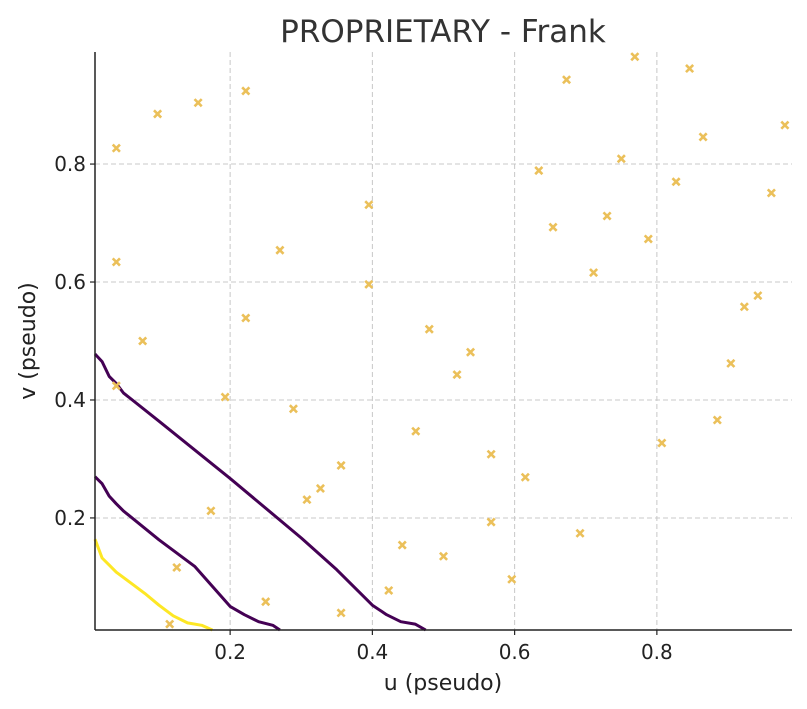  Describe the element at coordinates (70, 518) in the screenshot. I see `y-tick-label: 0.2` at that location.